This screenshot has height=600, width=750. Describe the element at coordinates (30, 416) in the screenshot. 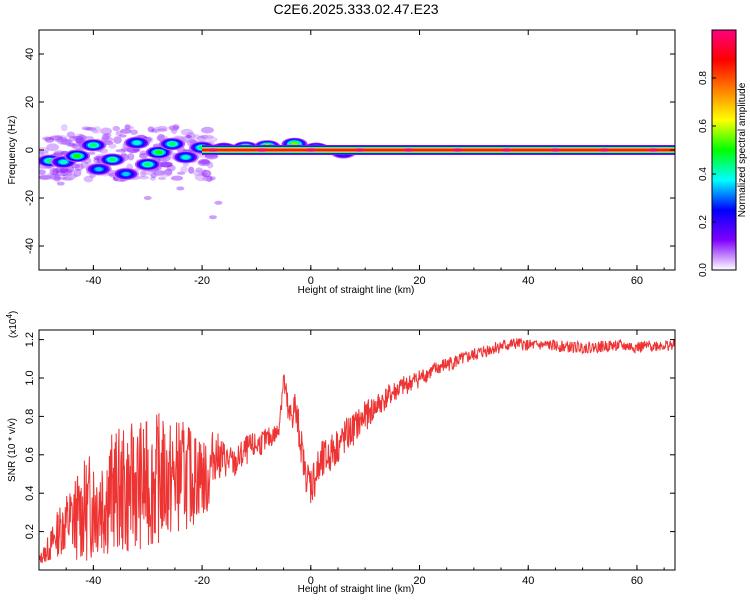

I see `snr-y-tick-label: 0.8` at that location.